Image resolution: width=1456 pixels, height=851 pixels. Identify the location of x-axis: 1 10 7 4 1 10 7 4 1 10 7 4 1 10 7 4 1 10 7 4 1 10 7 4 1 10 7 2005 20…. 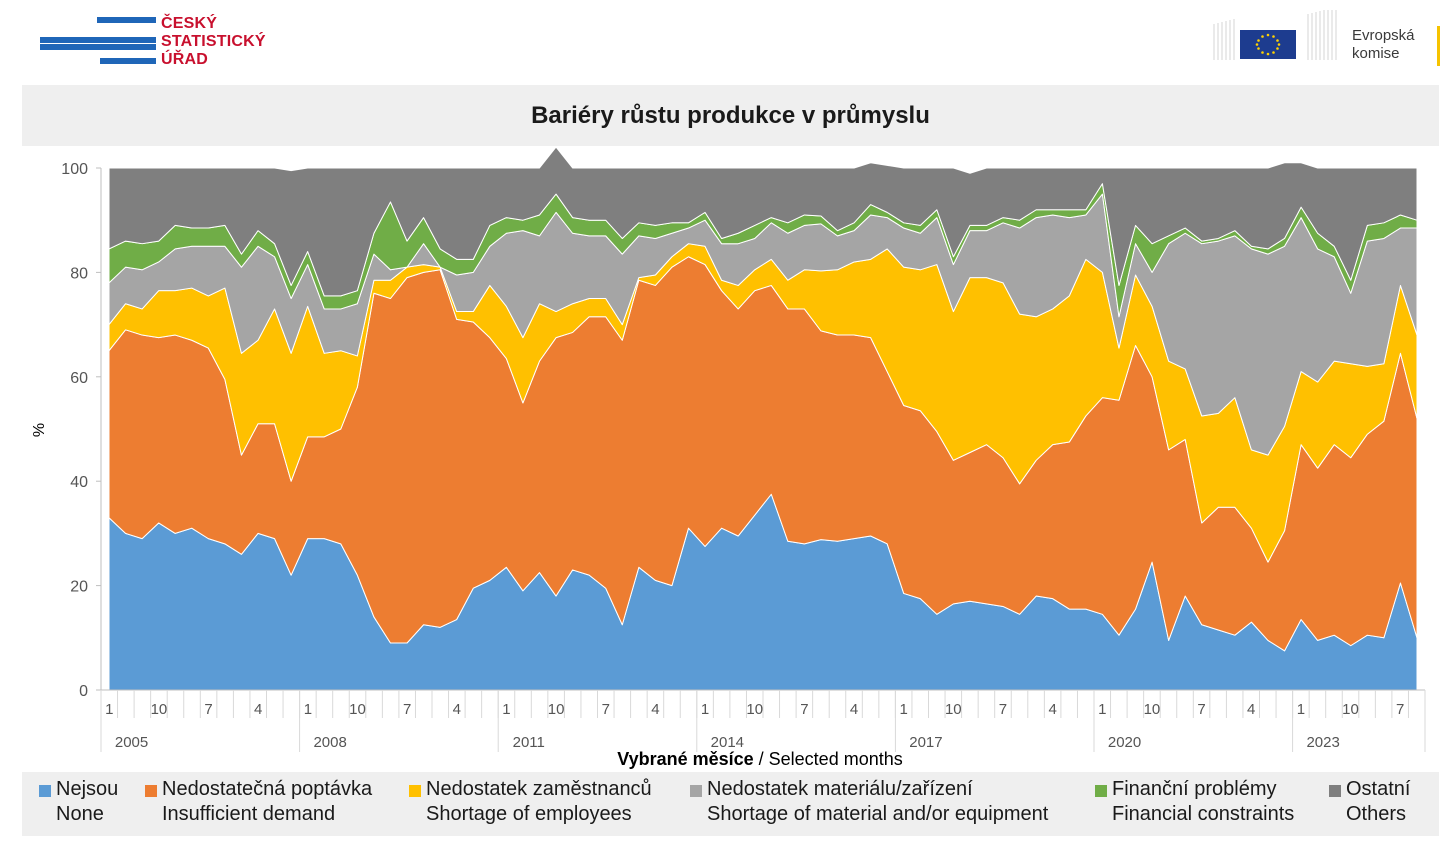
(763, 720).